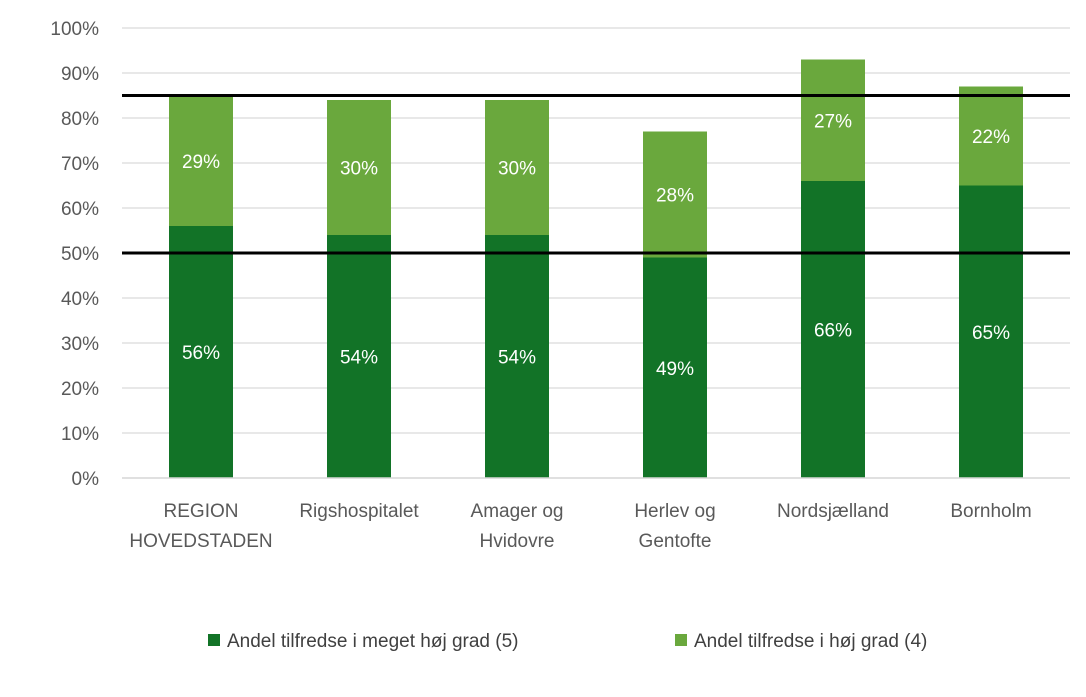  What do you see at coordinates (674, 526) in the screenshot?
I see `x-tick-label: Herlev og Gentofte` at bounding box center [674, 526].